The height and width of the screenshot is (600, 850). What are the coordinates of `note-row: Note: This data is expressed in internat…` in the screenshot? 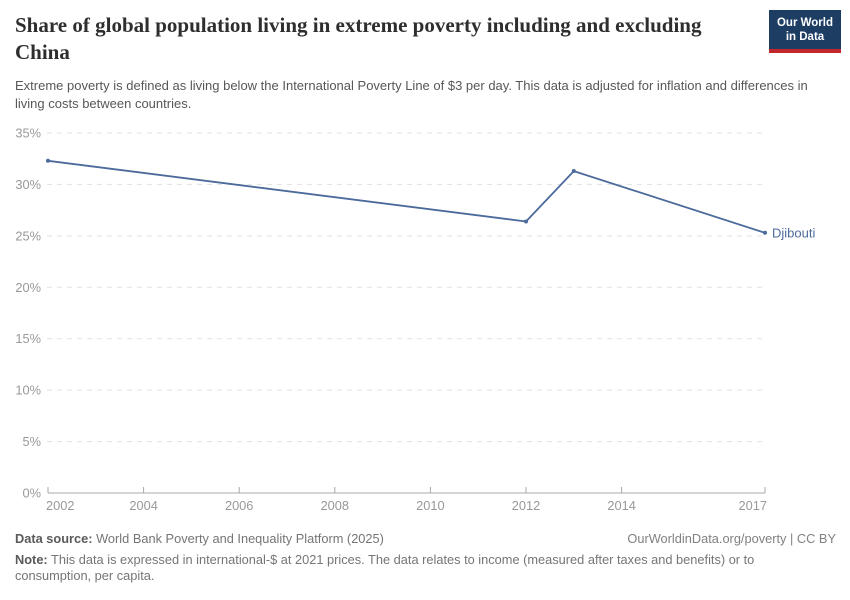 It's located at (412, 568).